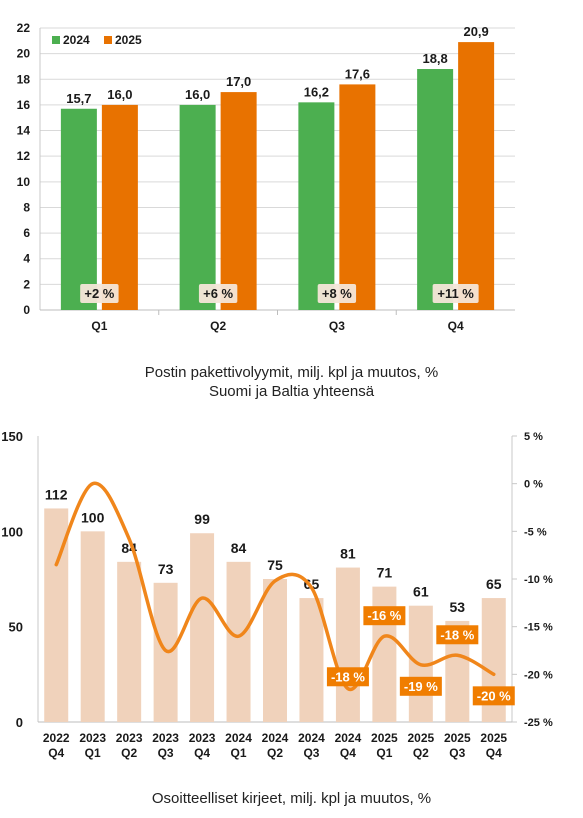  I want to click on bar-2025-Q1, so click(119, 207).